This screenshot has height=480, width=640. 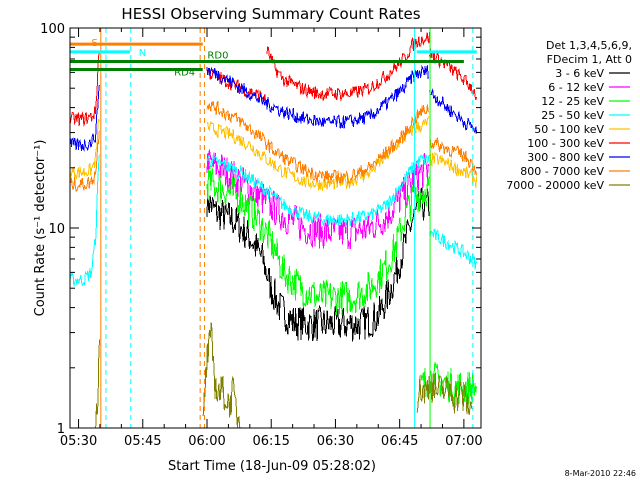 What do you see at coordinates (270, 14) in the screenshot?
I see `chart-title: HESSI Observing Summary Count Rates` at bounding box center [270, 14].